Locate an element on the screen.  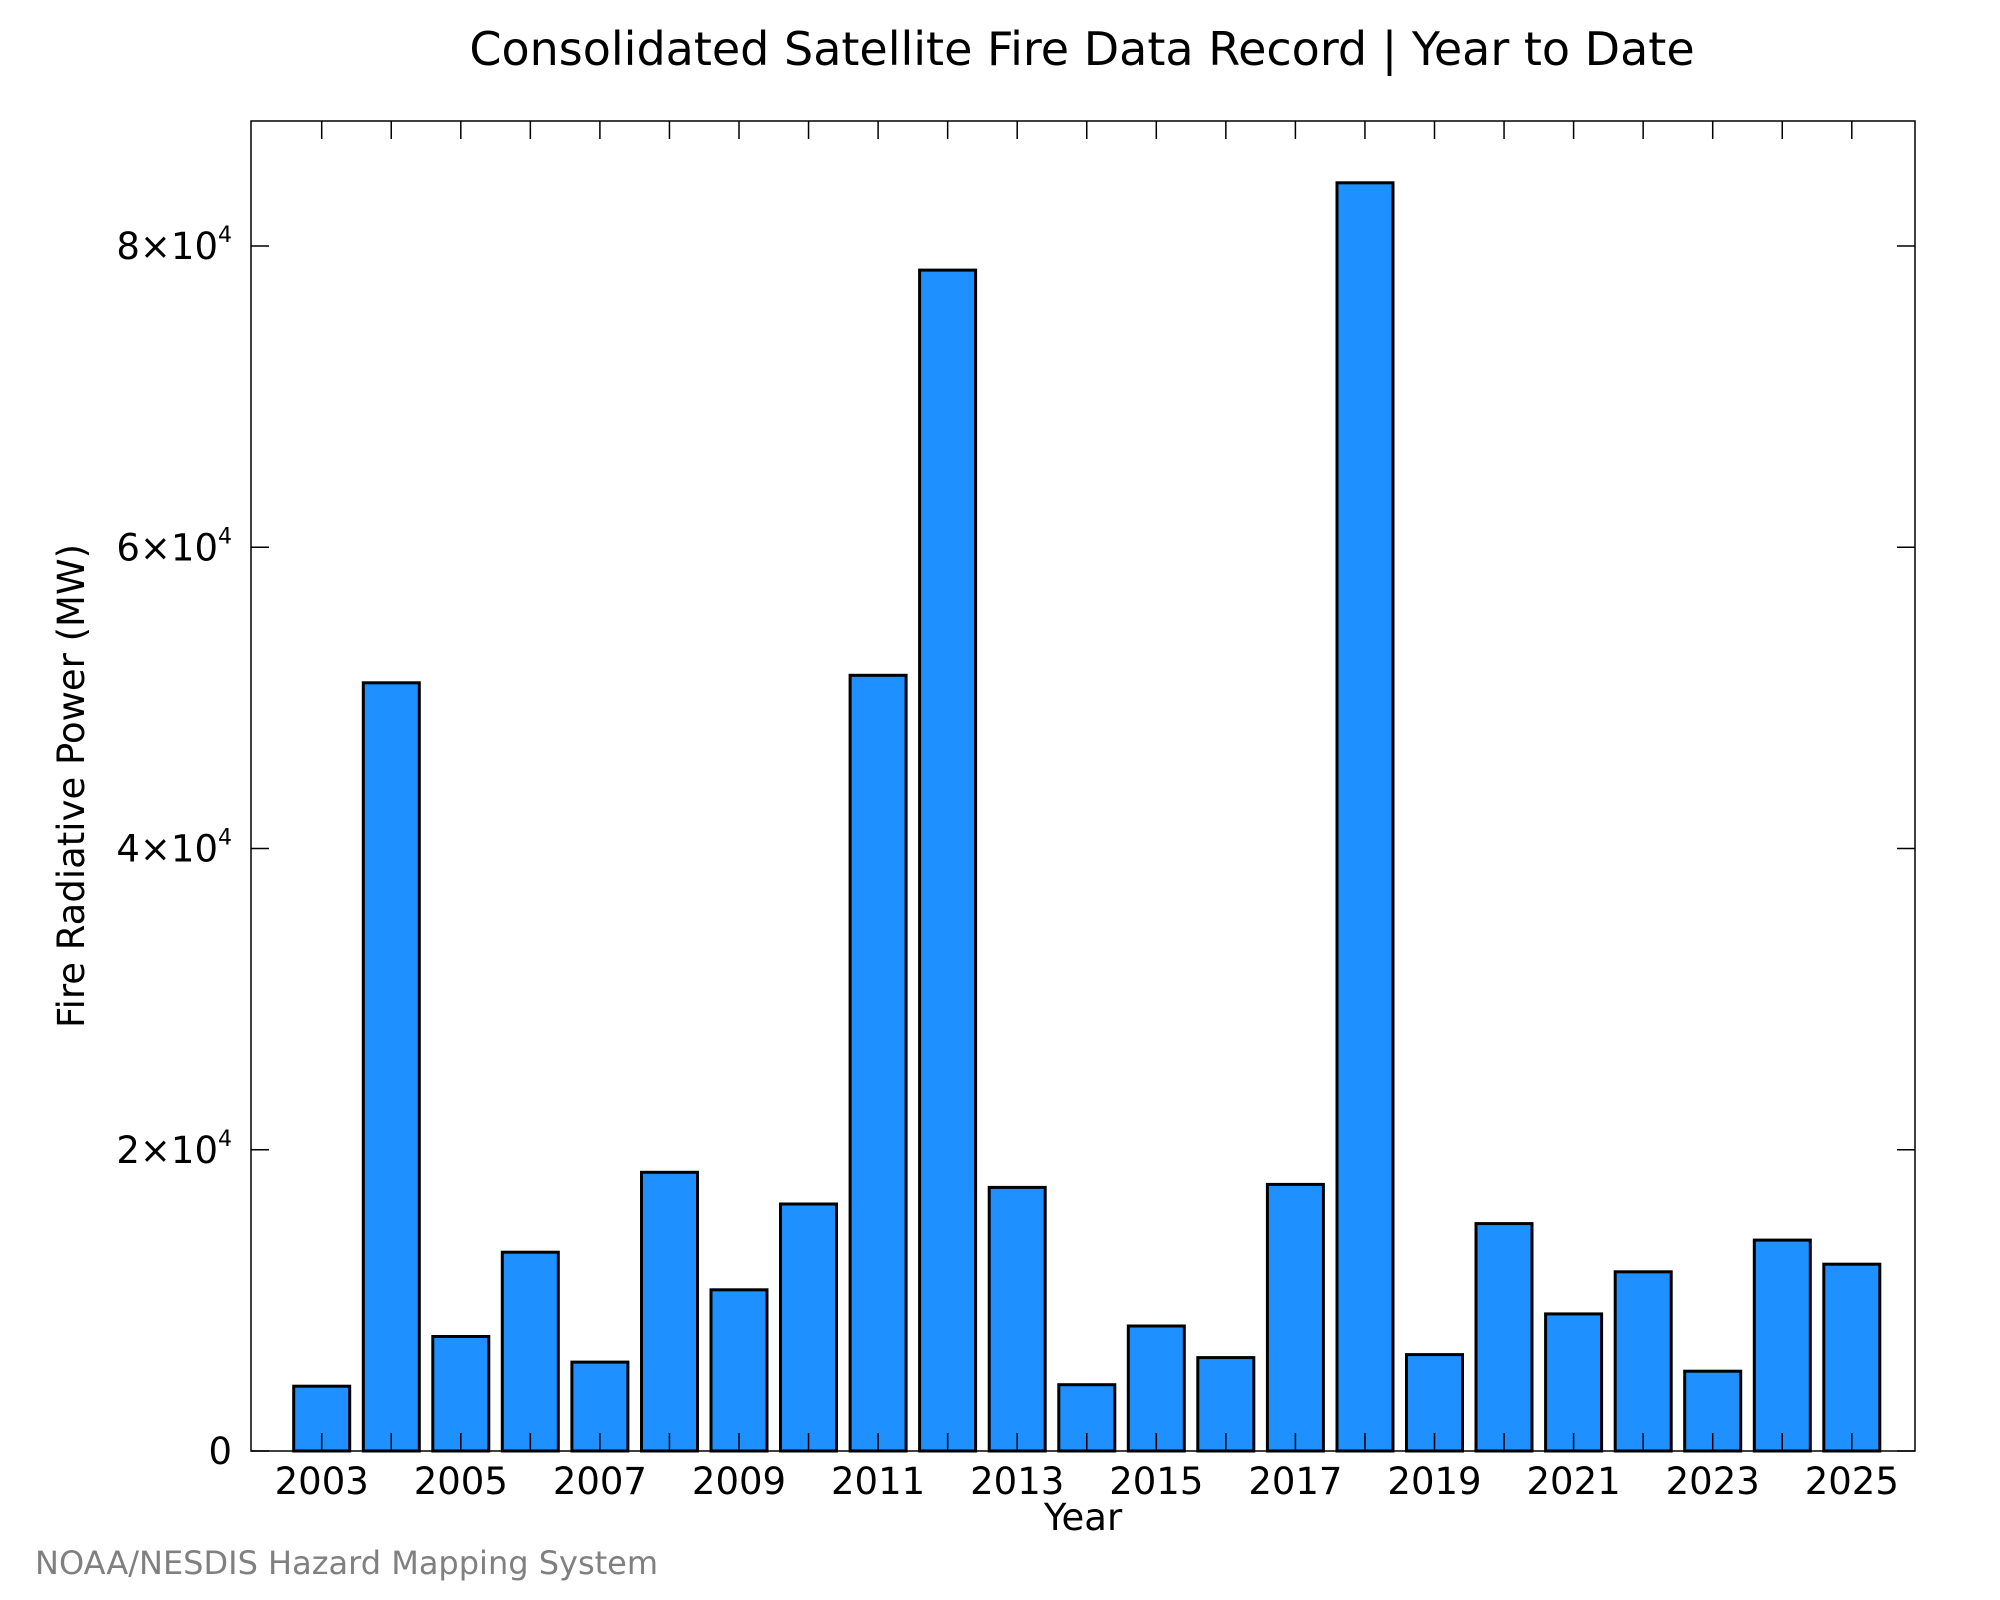
x-tick-label-2019: 2019 is located at coordinates (1434, 1481).